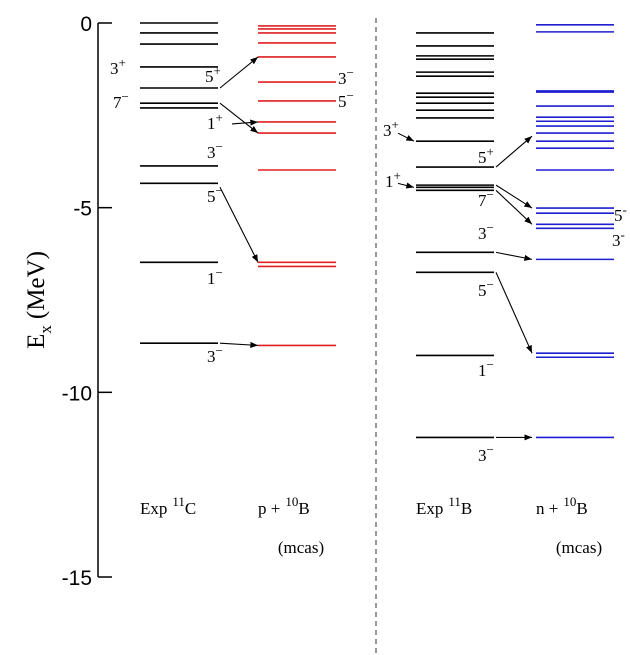 This screenshot has width=630, height=655. What do you see at coordinates (562, 506) in the screenshot?
I see `column-label: n + 10B` at bounding box center [562, 506].